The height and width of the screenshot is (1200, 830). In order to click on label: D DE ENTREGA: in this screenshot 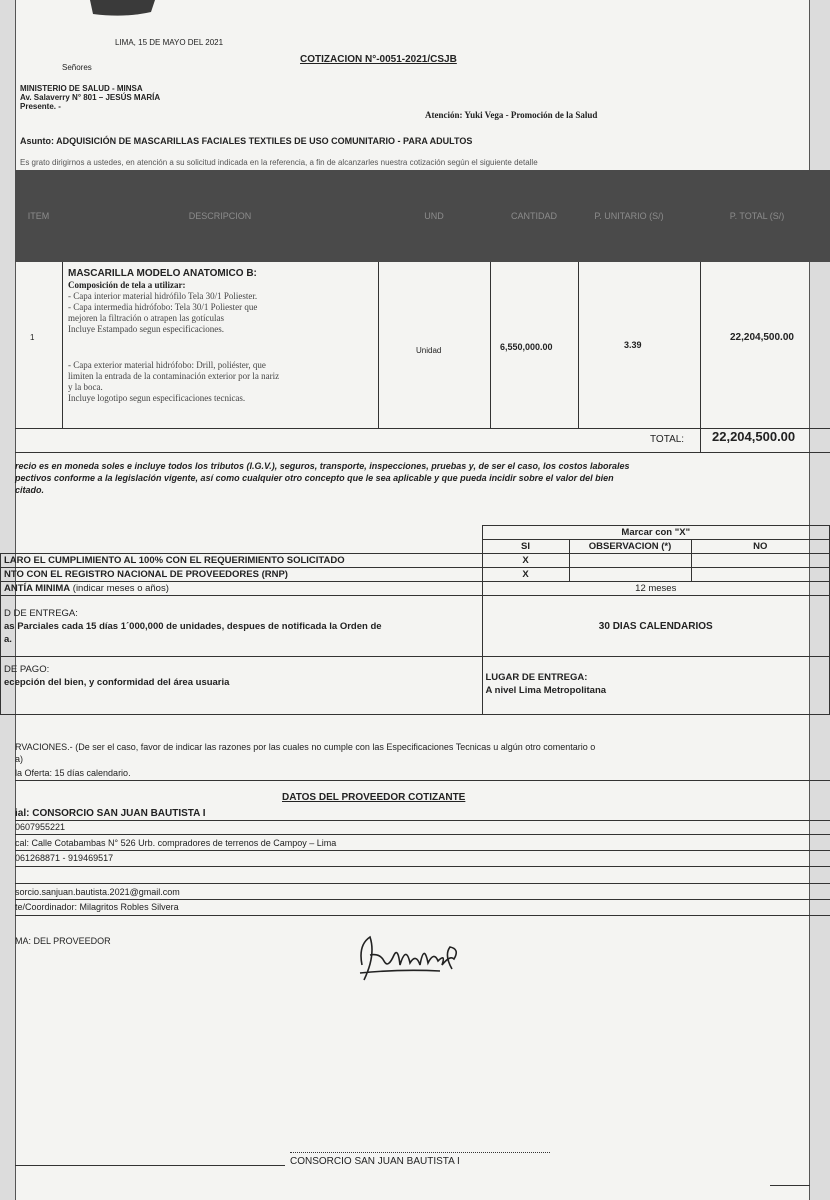, I will do `click(41, 613)`.